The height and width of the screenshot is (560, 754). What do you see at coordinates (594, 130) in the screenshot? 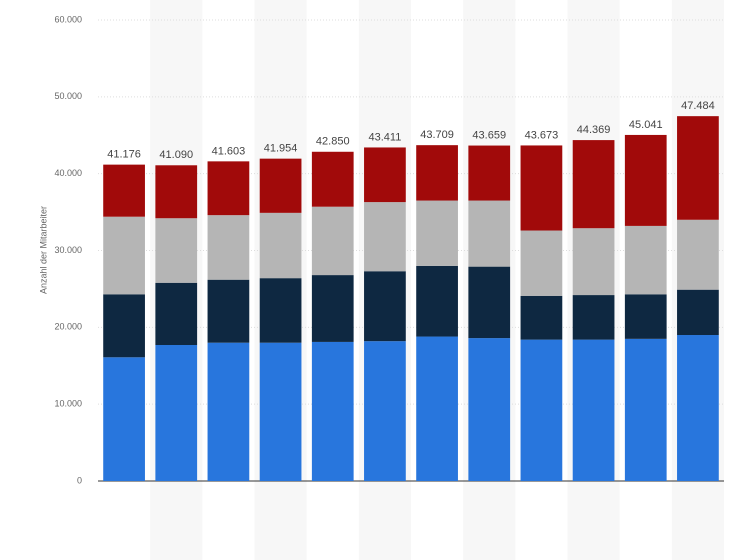
I see `total-label: 44.369` at bounding box center [594, 130].